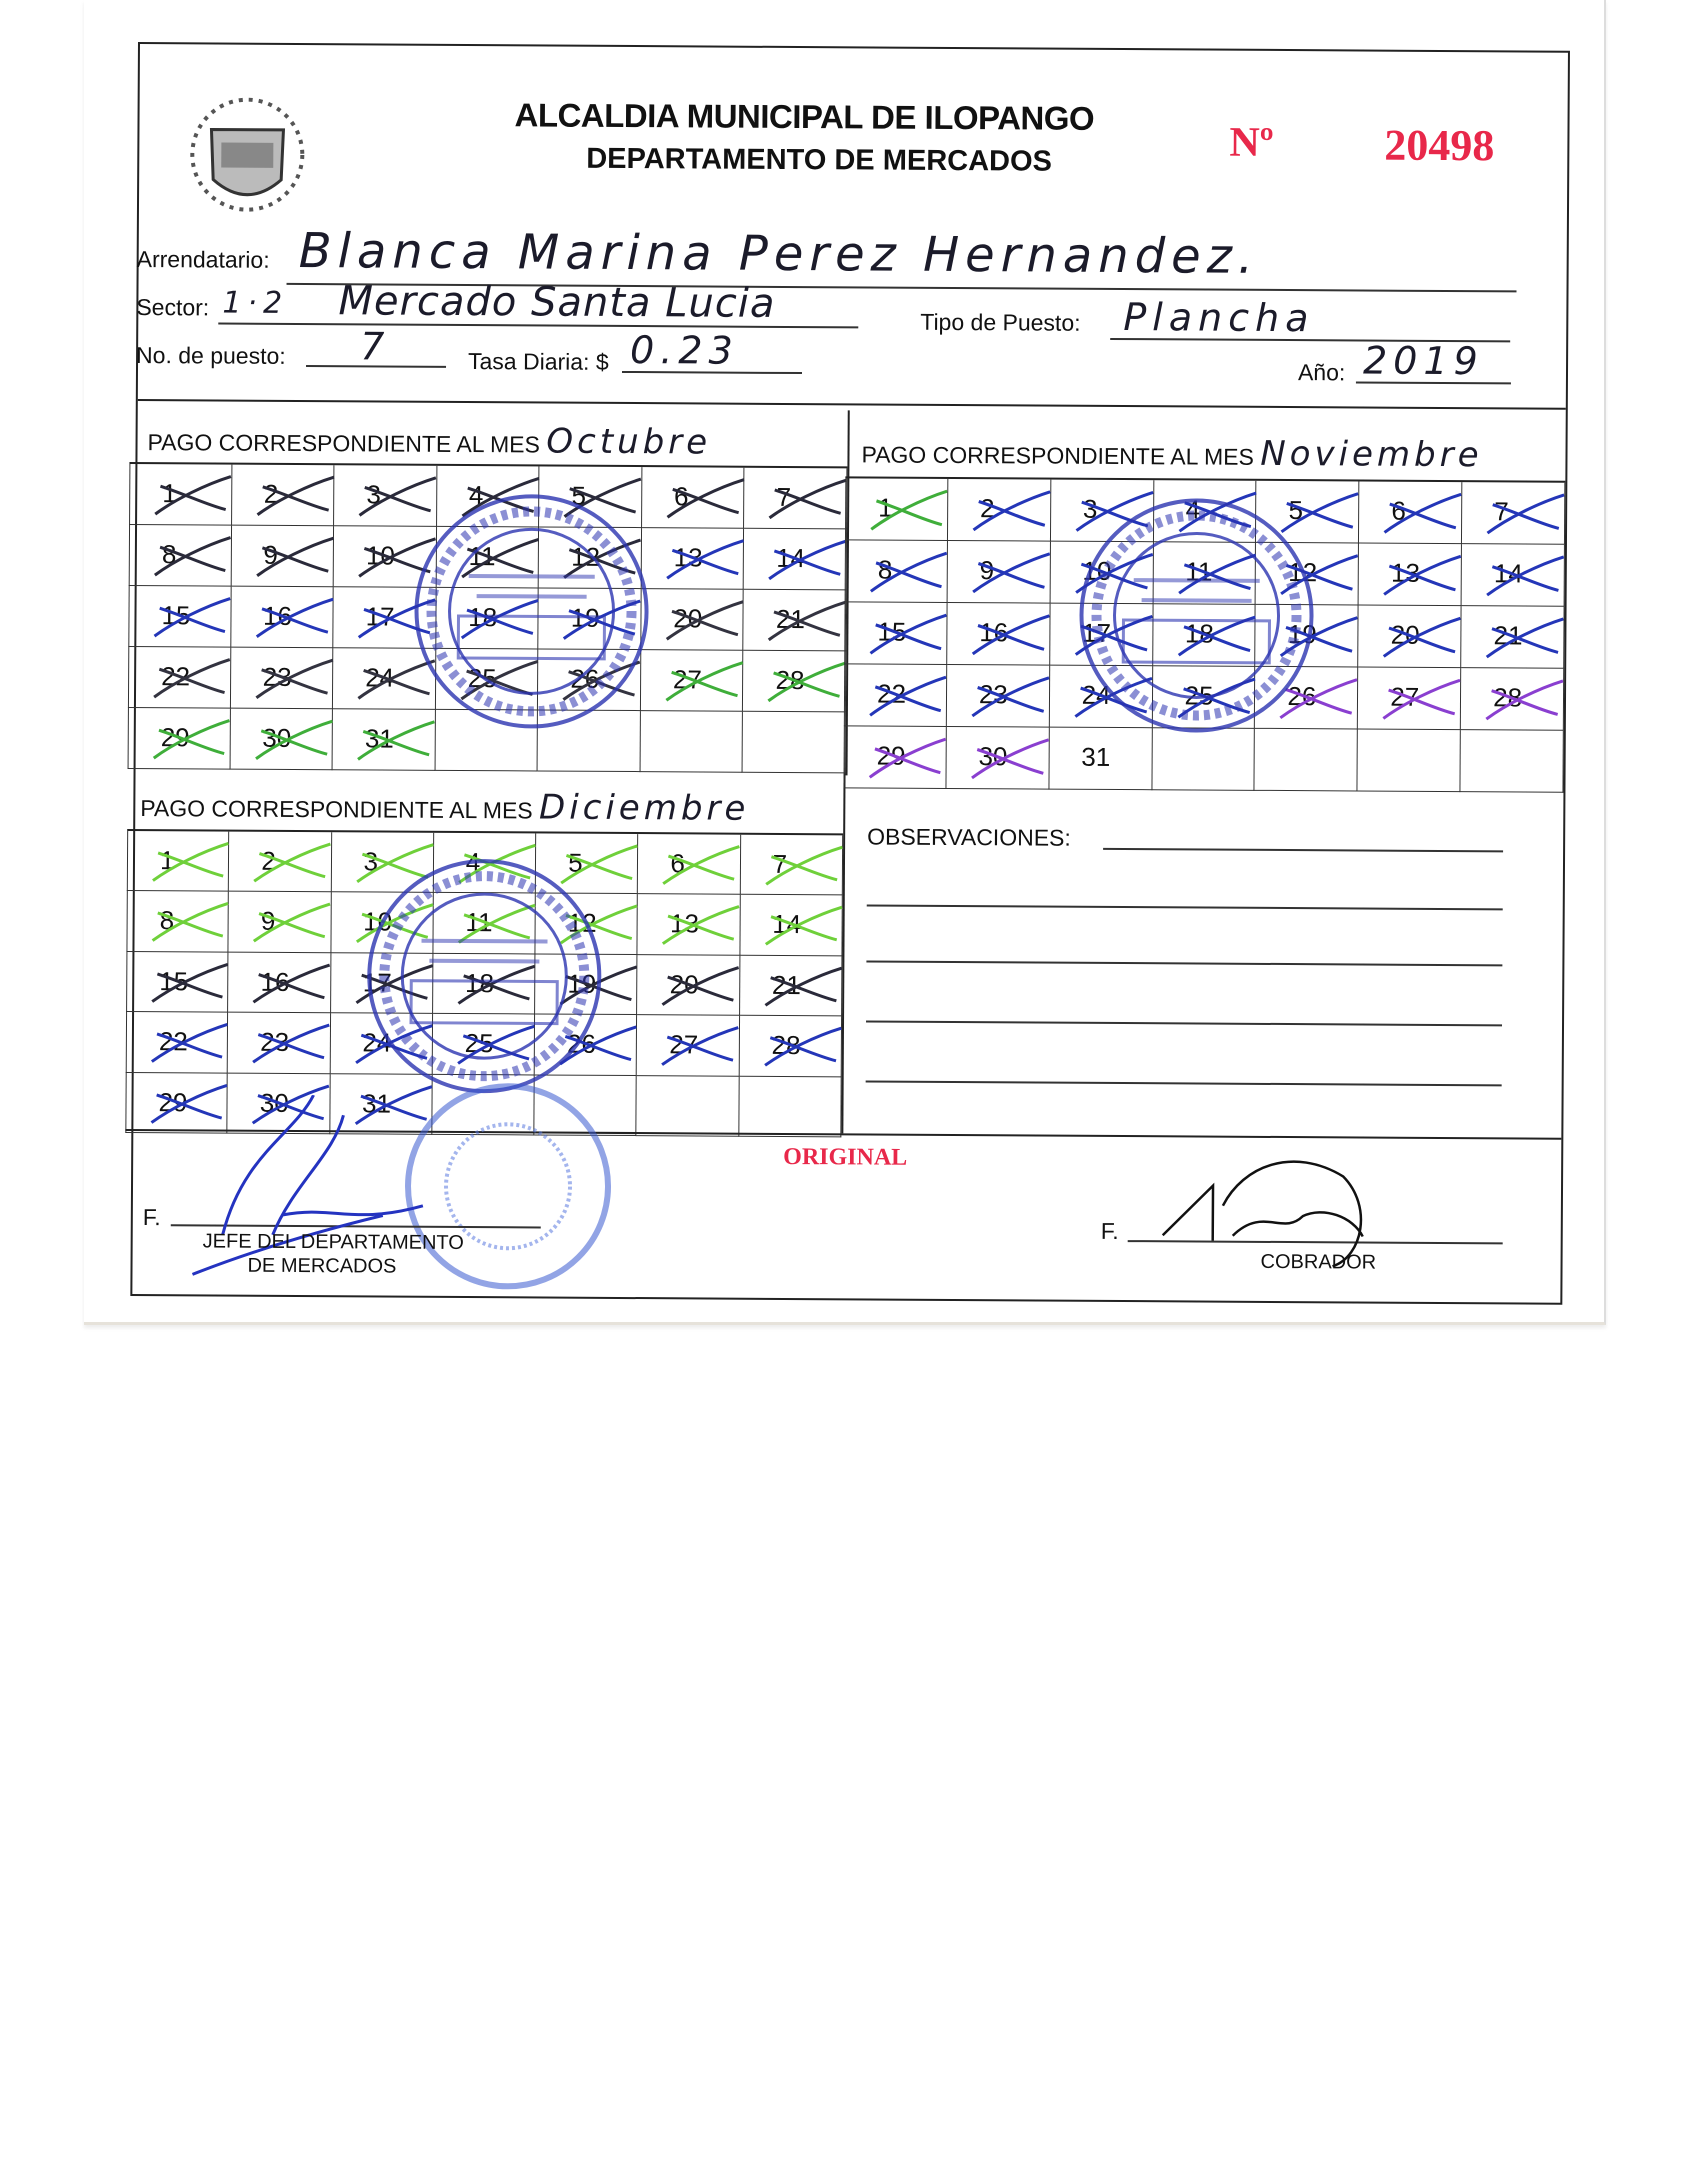 Image resolution: width=1693 pixels, height=2165 pixels. I want to click on day-number: 31, so click(1096, 756).